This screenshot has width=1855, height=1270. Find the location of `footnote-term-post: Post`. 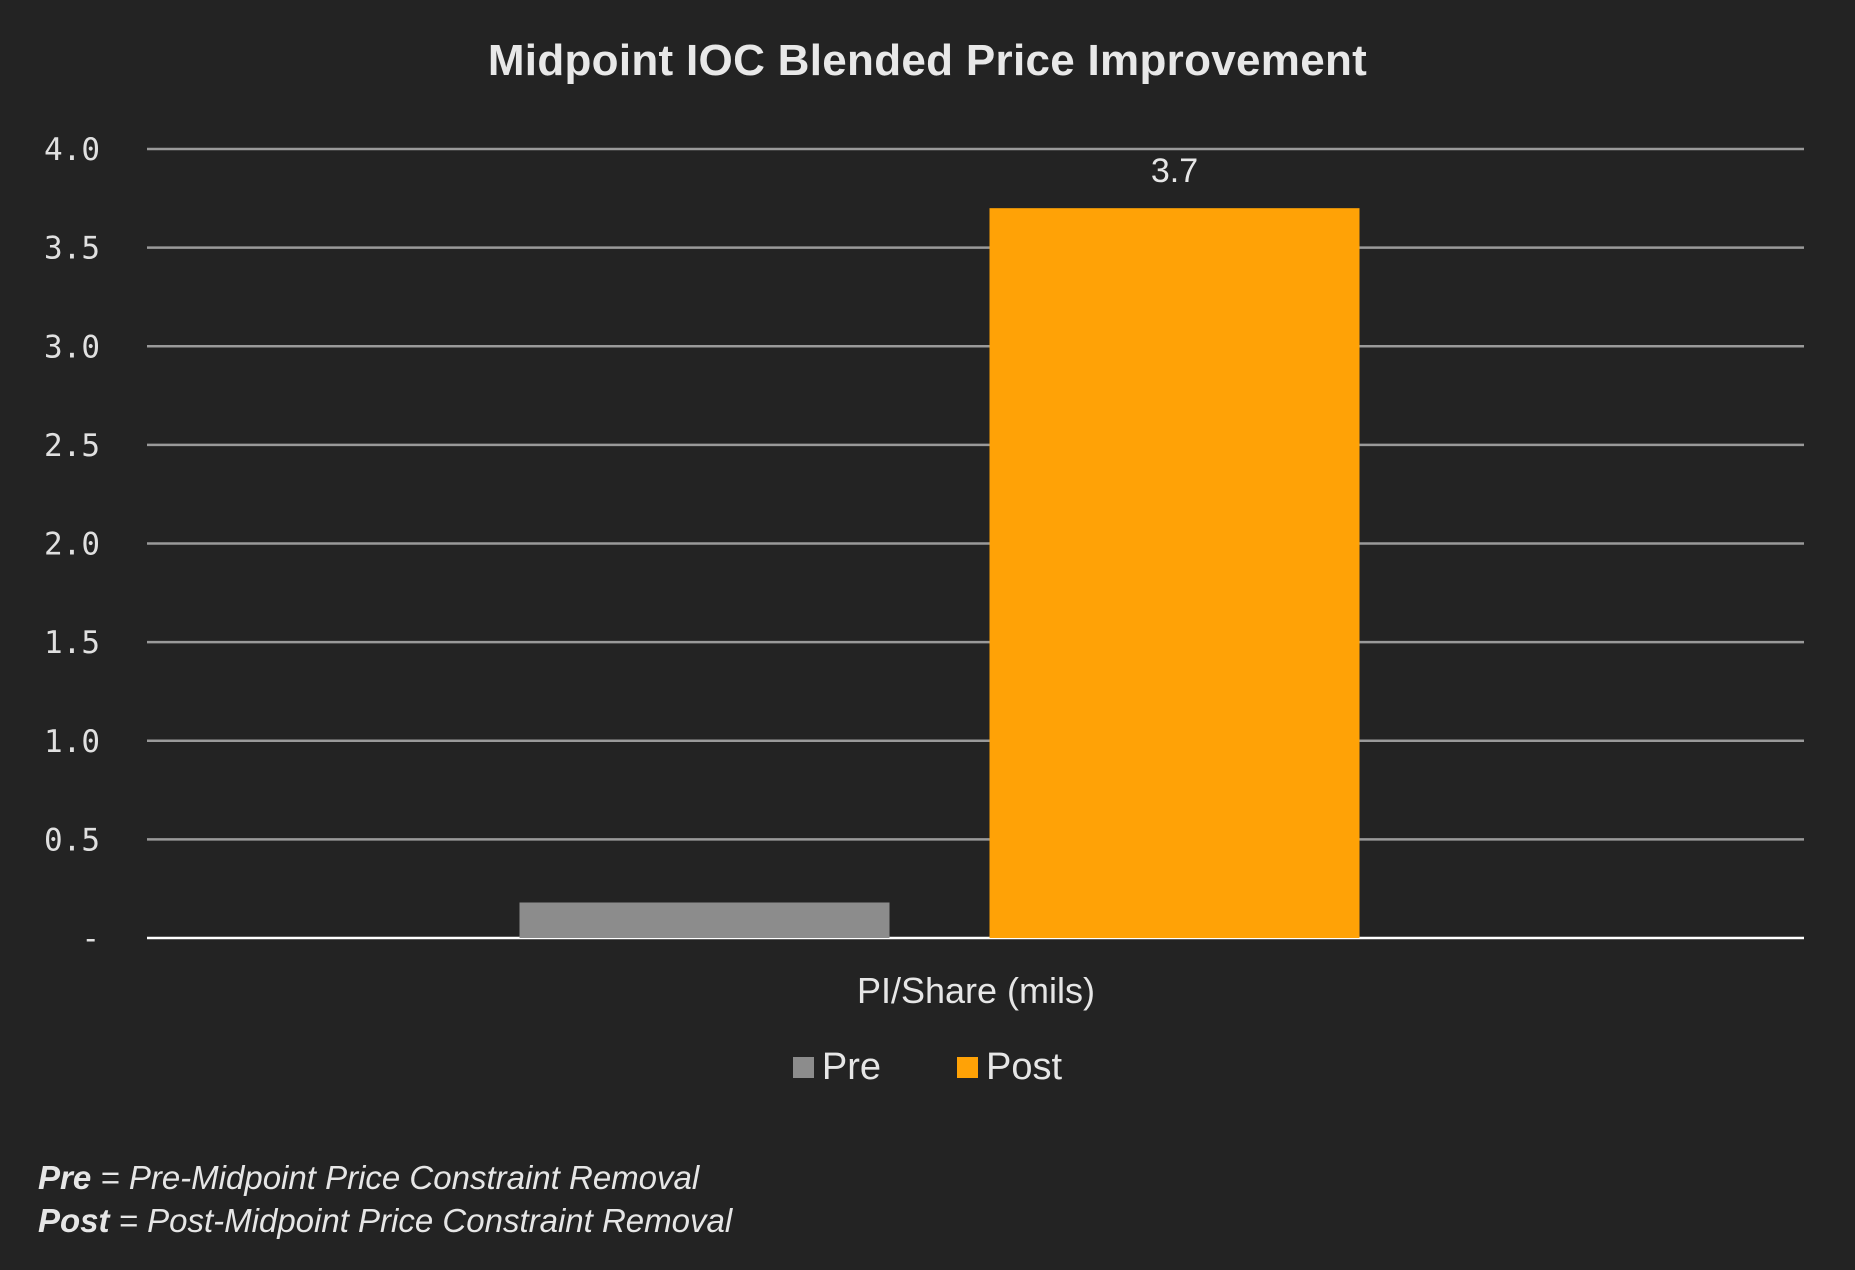

footnote-term-post: Post is located at coordinates (74, 1220).